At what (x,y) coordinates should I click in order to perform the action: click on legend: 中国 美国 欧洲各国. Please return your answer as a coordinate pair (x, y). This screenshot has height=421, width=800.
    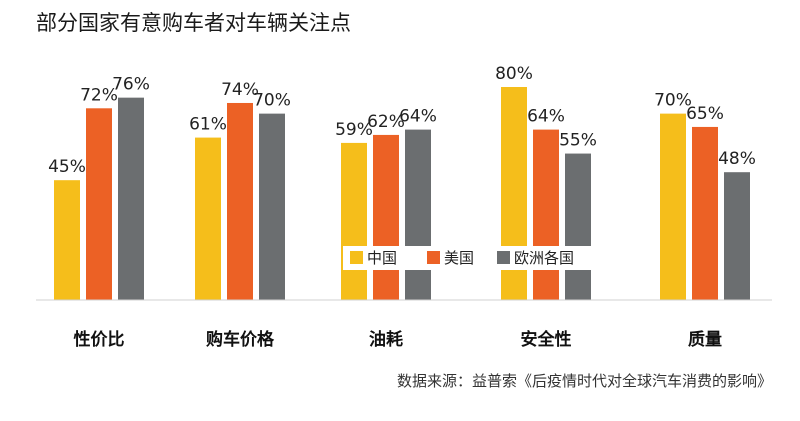
    Looking at the image, I should click on (479, 258).